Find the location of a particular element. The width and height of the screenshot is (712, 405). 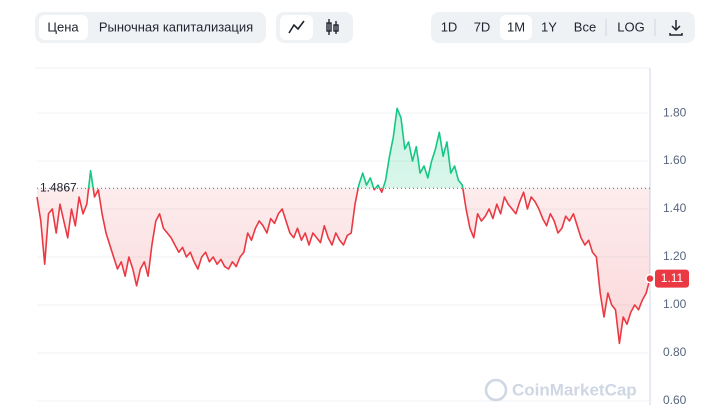

price-tag is located at coordinates (672, 278).